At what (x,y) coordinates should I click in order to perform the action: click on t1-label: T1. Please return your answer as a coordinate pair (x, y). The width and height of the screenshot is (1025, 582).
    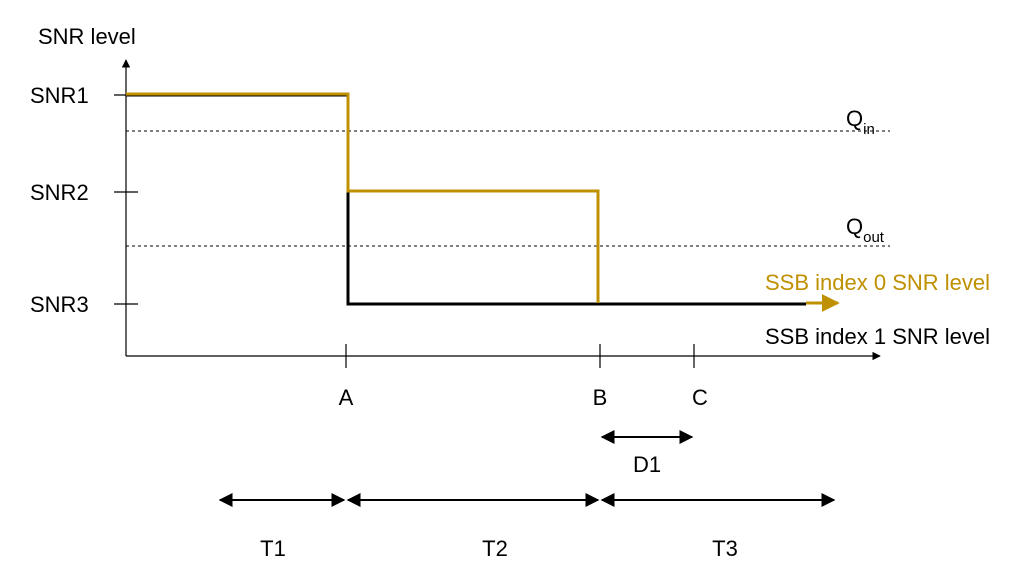
    Looking at the image, I should click on (273, 548).